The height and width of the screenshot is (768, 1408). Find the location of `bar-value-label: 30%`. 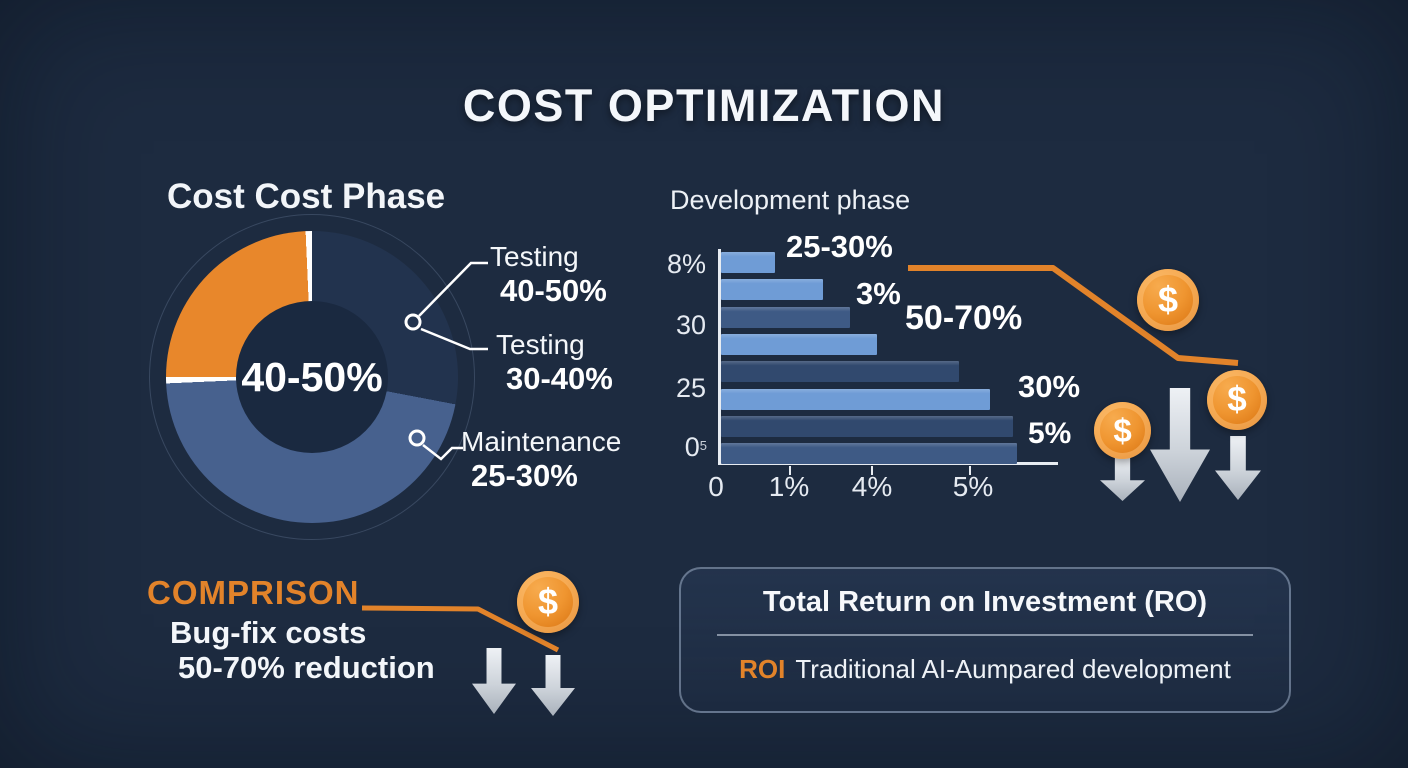

bar-value-label: 30% is located at coordinates (1049, 386).